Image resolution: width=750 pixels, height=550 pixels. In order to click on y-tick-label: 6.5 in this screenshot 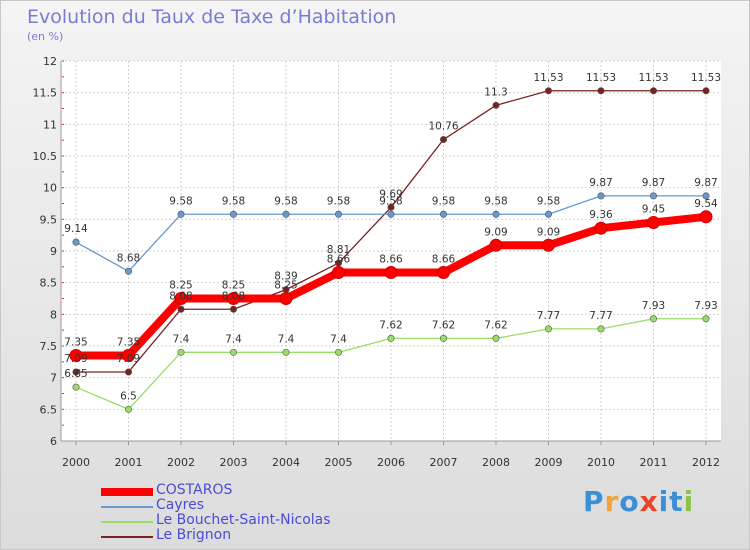, I will do `click(49, 409)`.